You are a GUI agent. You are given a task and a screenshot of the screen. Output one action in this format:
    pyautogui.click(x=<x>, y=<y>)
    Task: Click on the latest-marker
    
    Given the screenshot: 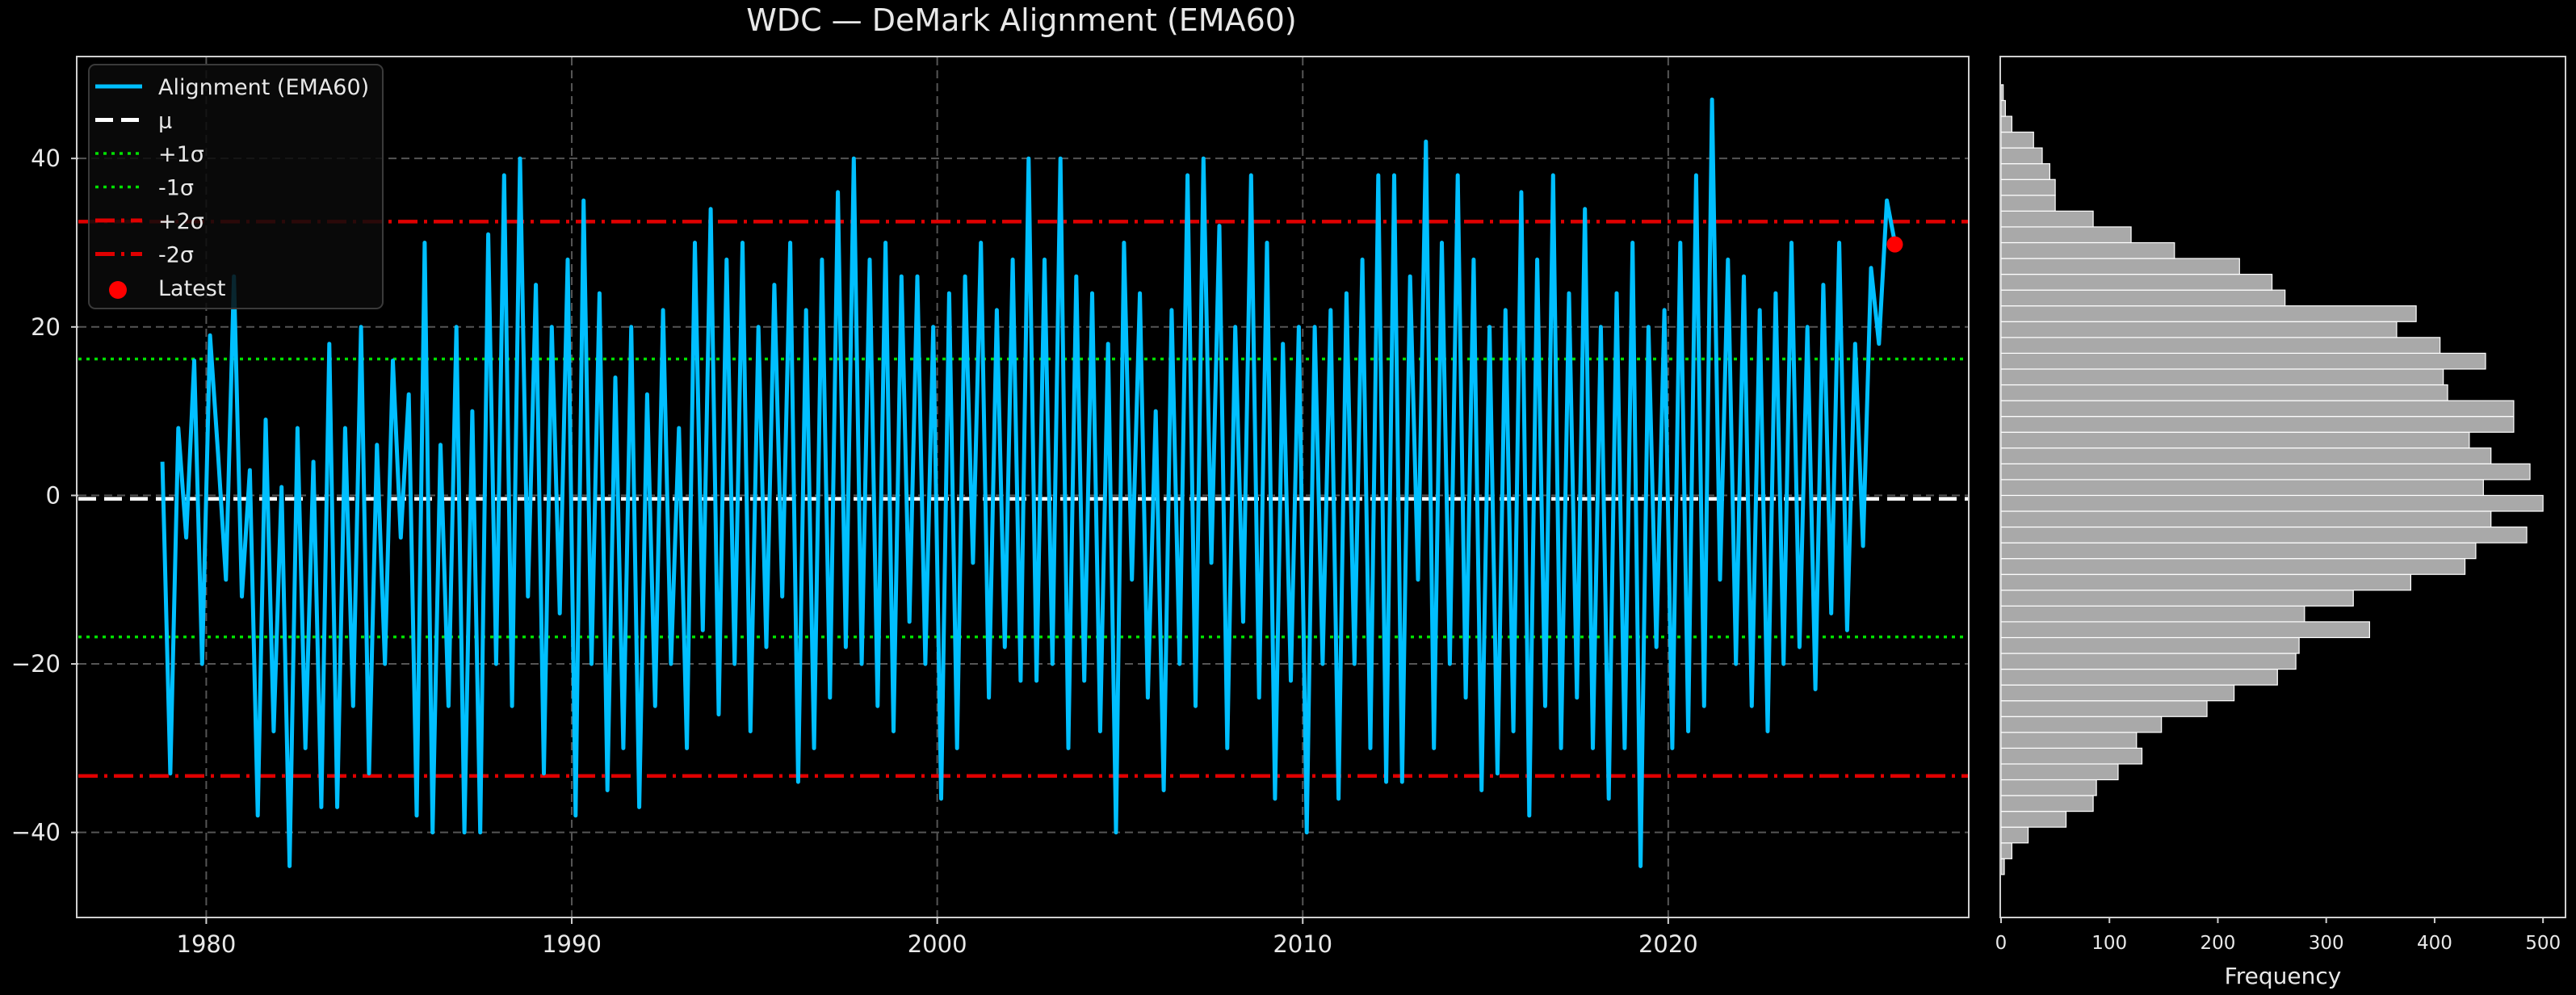 What is the action you would take?
    pyautogui.click(x=1895, y=245)
    